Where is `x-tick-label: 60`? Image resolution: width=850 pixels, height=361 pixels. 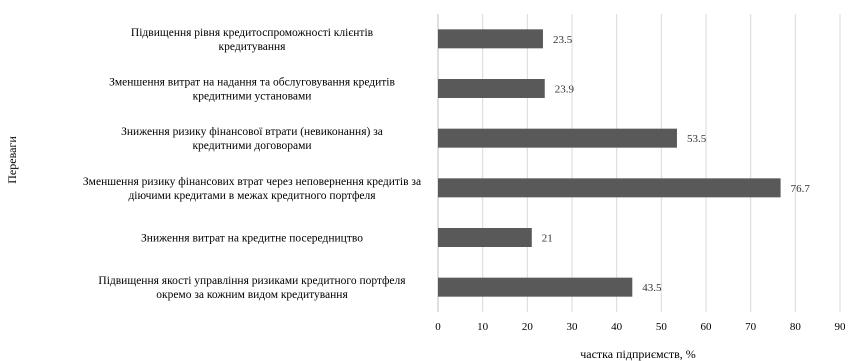
x-tick-label: 60 is located at coordinates (707, 327).